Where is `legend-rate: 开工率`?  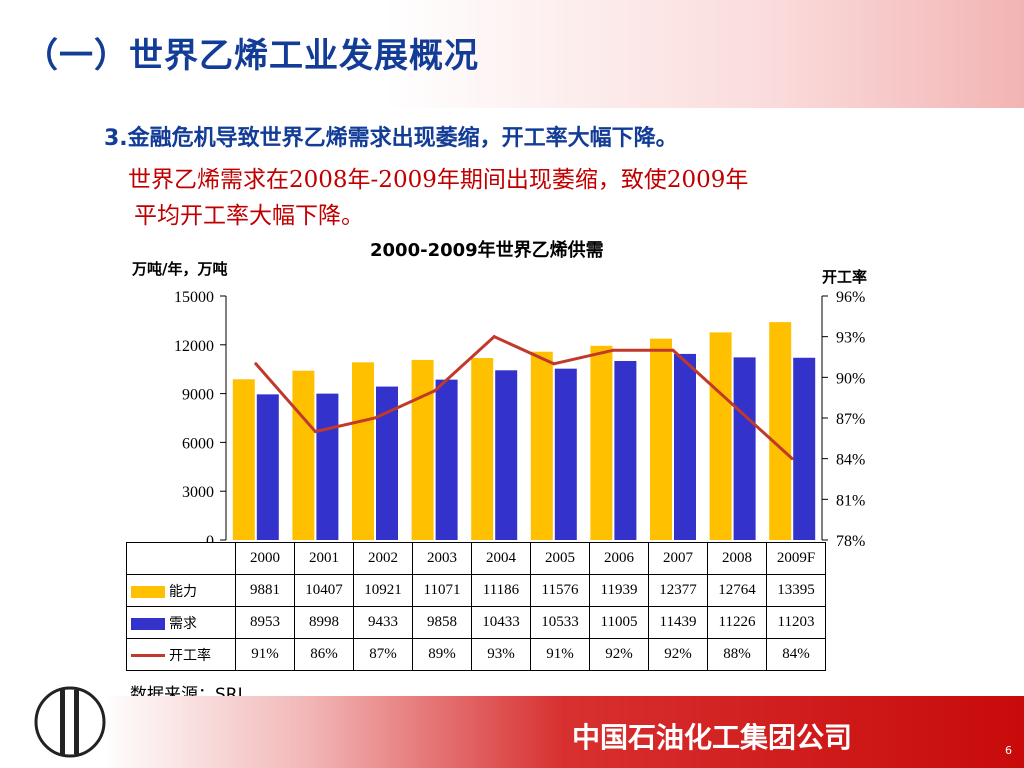 legend-rate: 开工率 is located at coordinates (181, 654).